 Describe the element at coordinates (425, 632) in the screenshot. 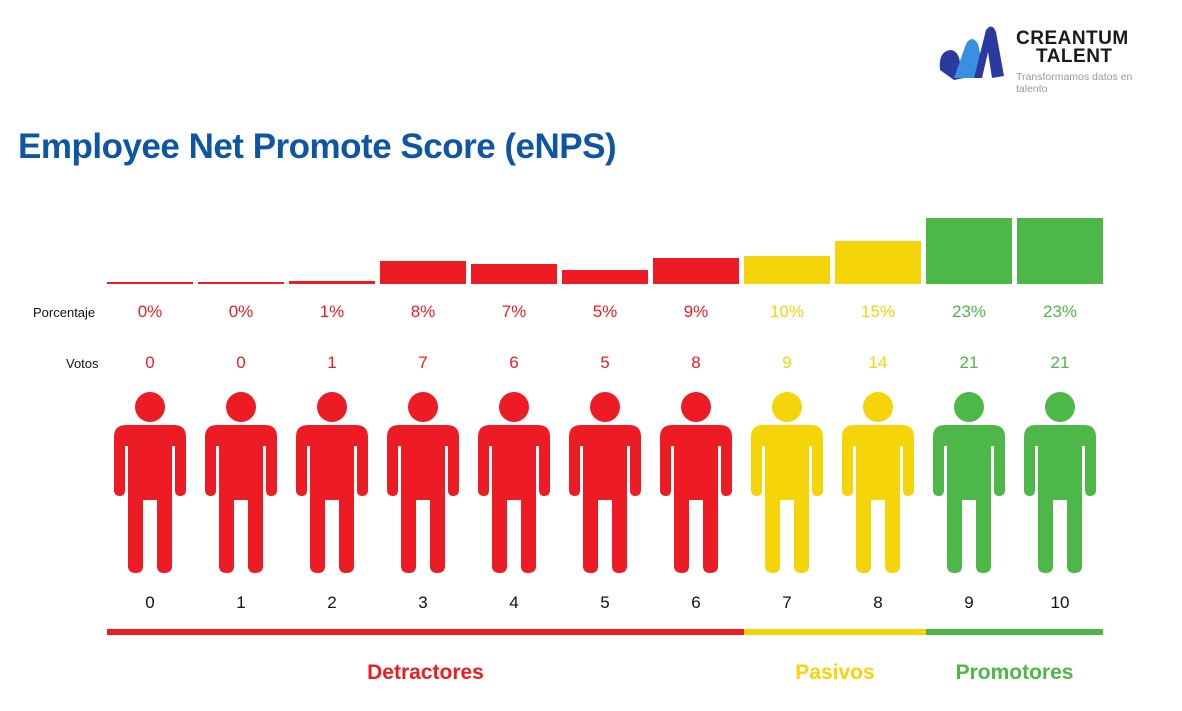

I see `group-line-detractor` at that location.